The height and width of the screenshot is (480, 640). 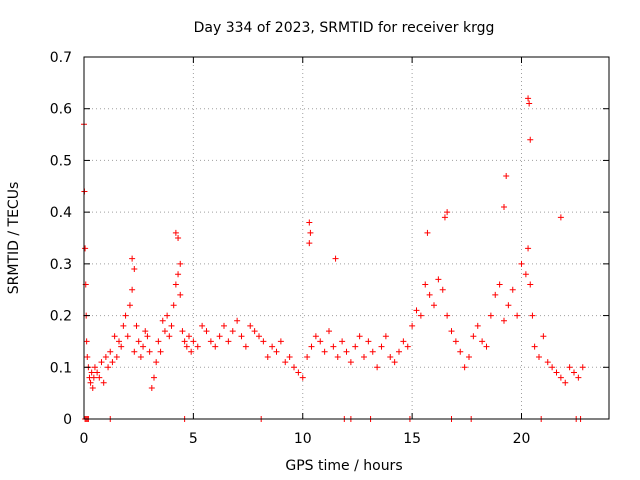 I want to click on y-tick-label: 0.3, so click(x=61, y=265).